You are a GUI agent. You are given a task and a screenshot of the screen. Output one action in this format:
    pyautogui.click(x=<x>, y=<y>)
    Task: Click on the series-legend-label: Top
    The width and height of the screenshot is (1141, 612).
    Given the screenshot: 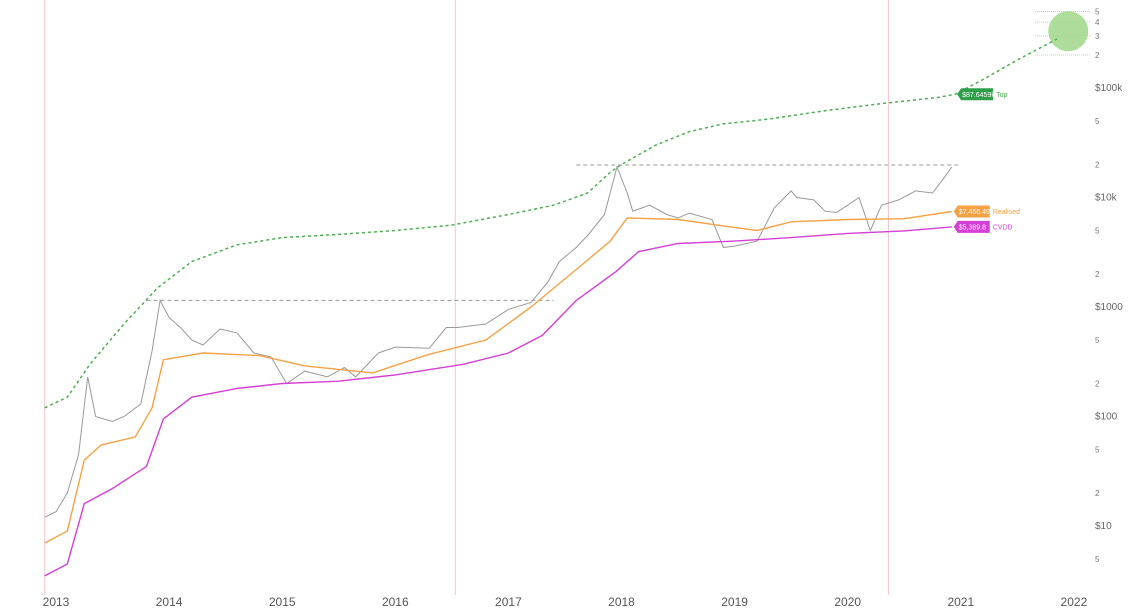 What is the action you would take?
    pyautogui.click(x=1001, y=95)
    